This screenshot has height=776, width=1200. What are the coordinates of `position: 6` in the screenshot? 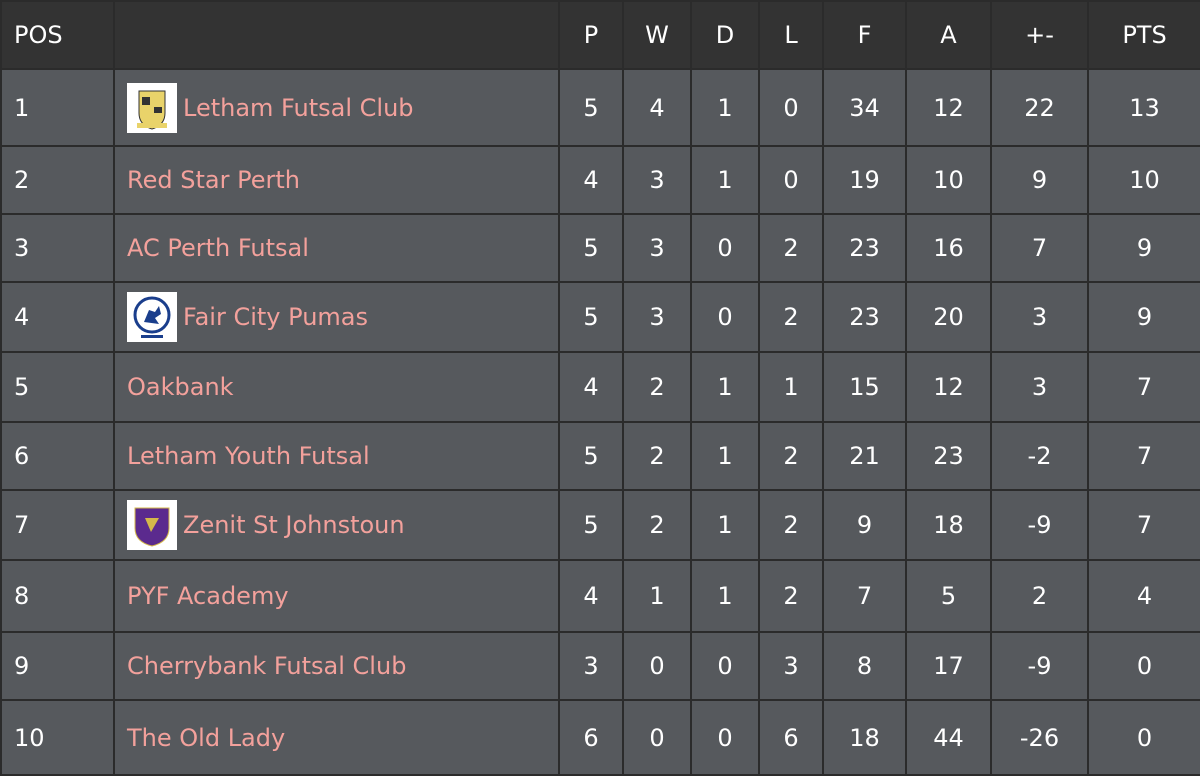 It's located at (57, 456).